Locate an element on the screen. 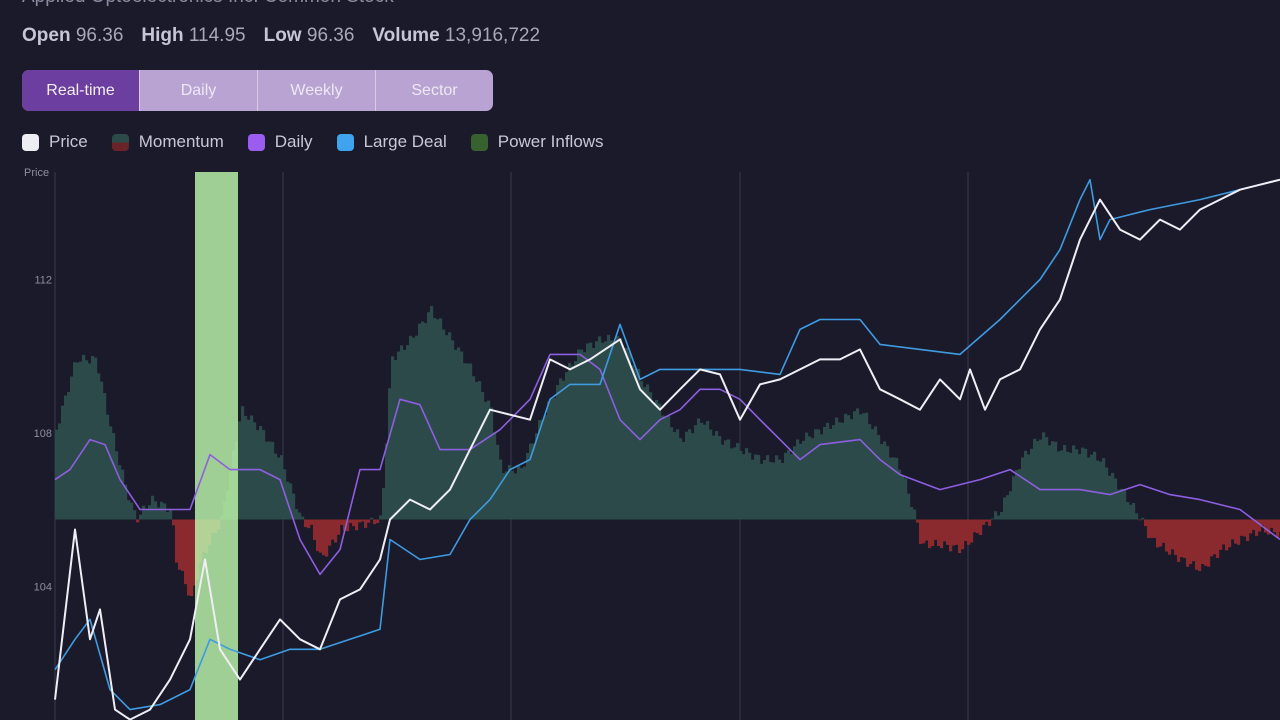 Image resolution: width=1280 pixels, height=720 pixels. legend-item-large-deal: Large Deal is located at coordinates (391, 142).